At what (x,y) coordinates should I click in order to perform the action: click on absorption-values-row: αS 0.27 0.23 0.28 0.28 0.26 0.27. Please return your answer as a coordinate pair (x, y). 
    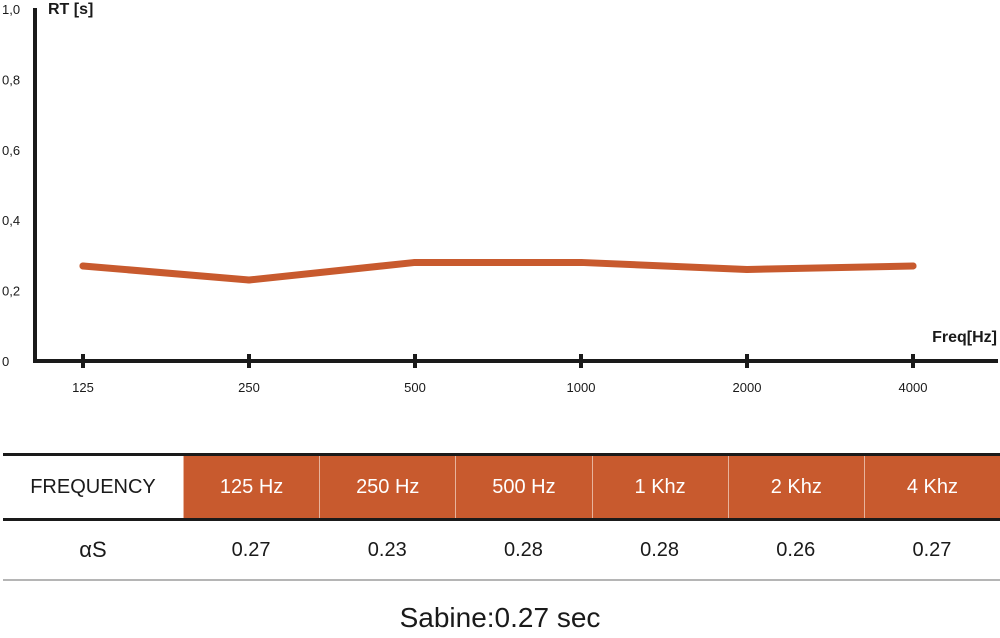
    Looking at the image, I should click on (501, 551).